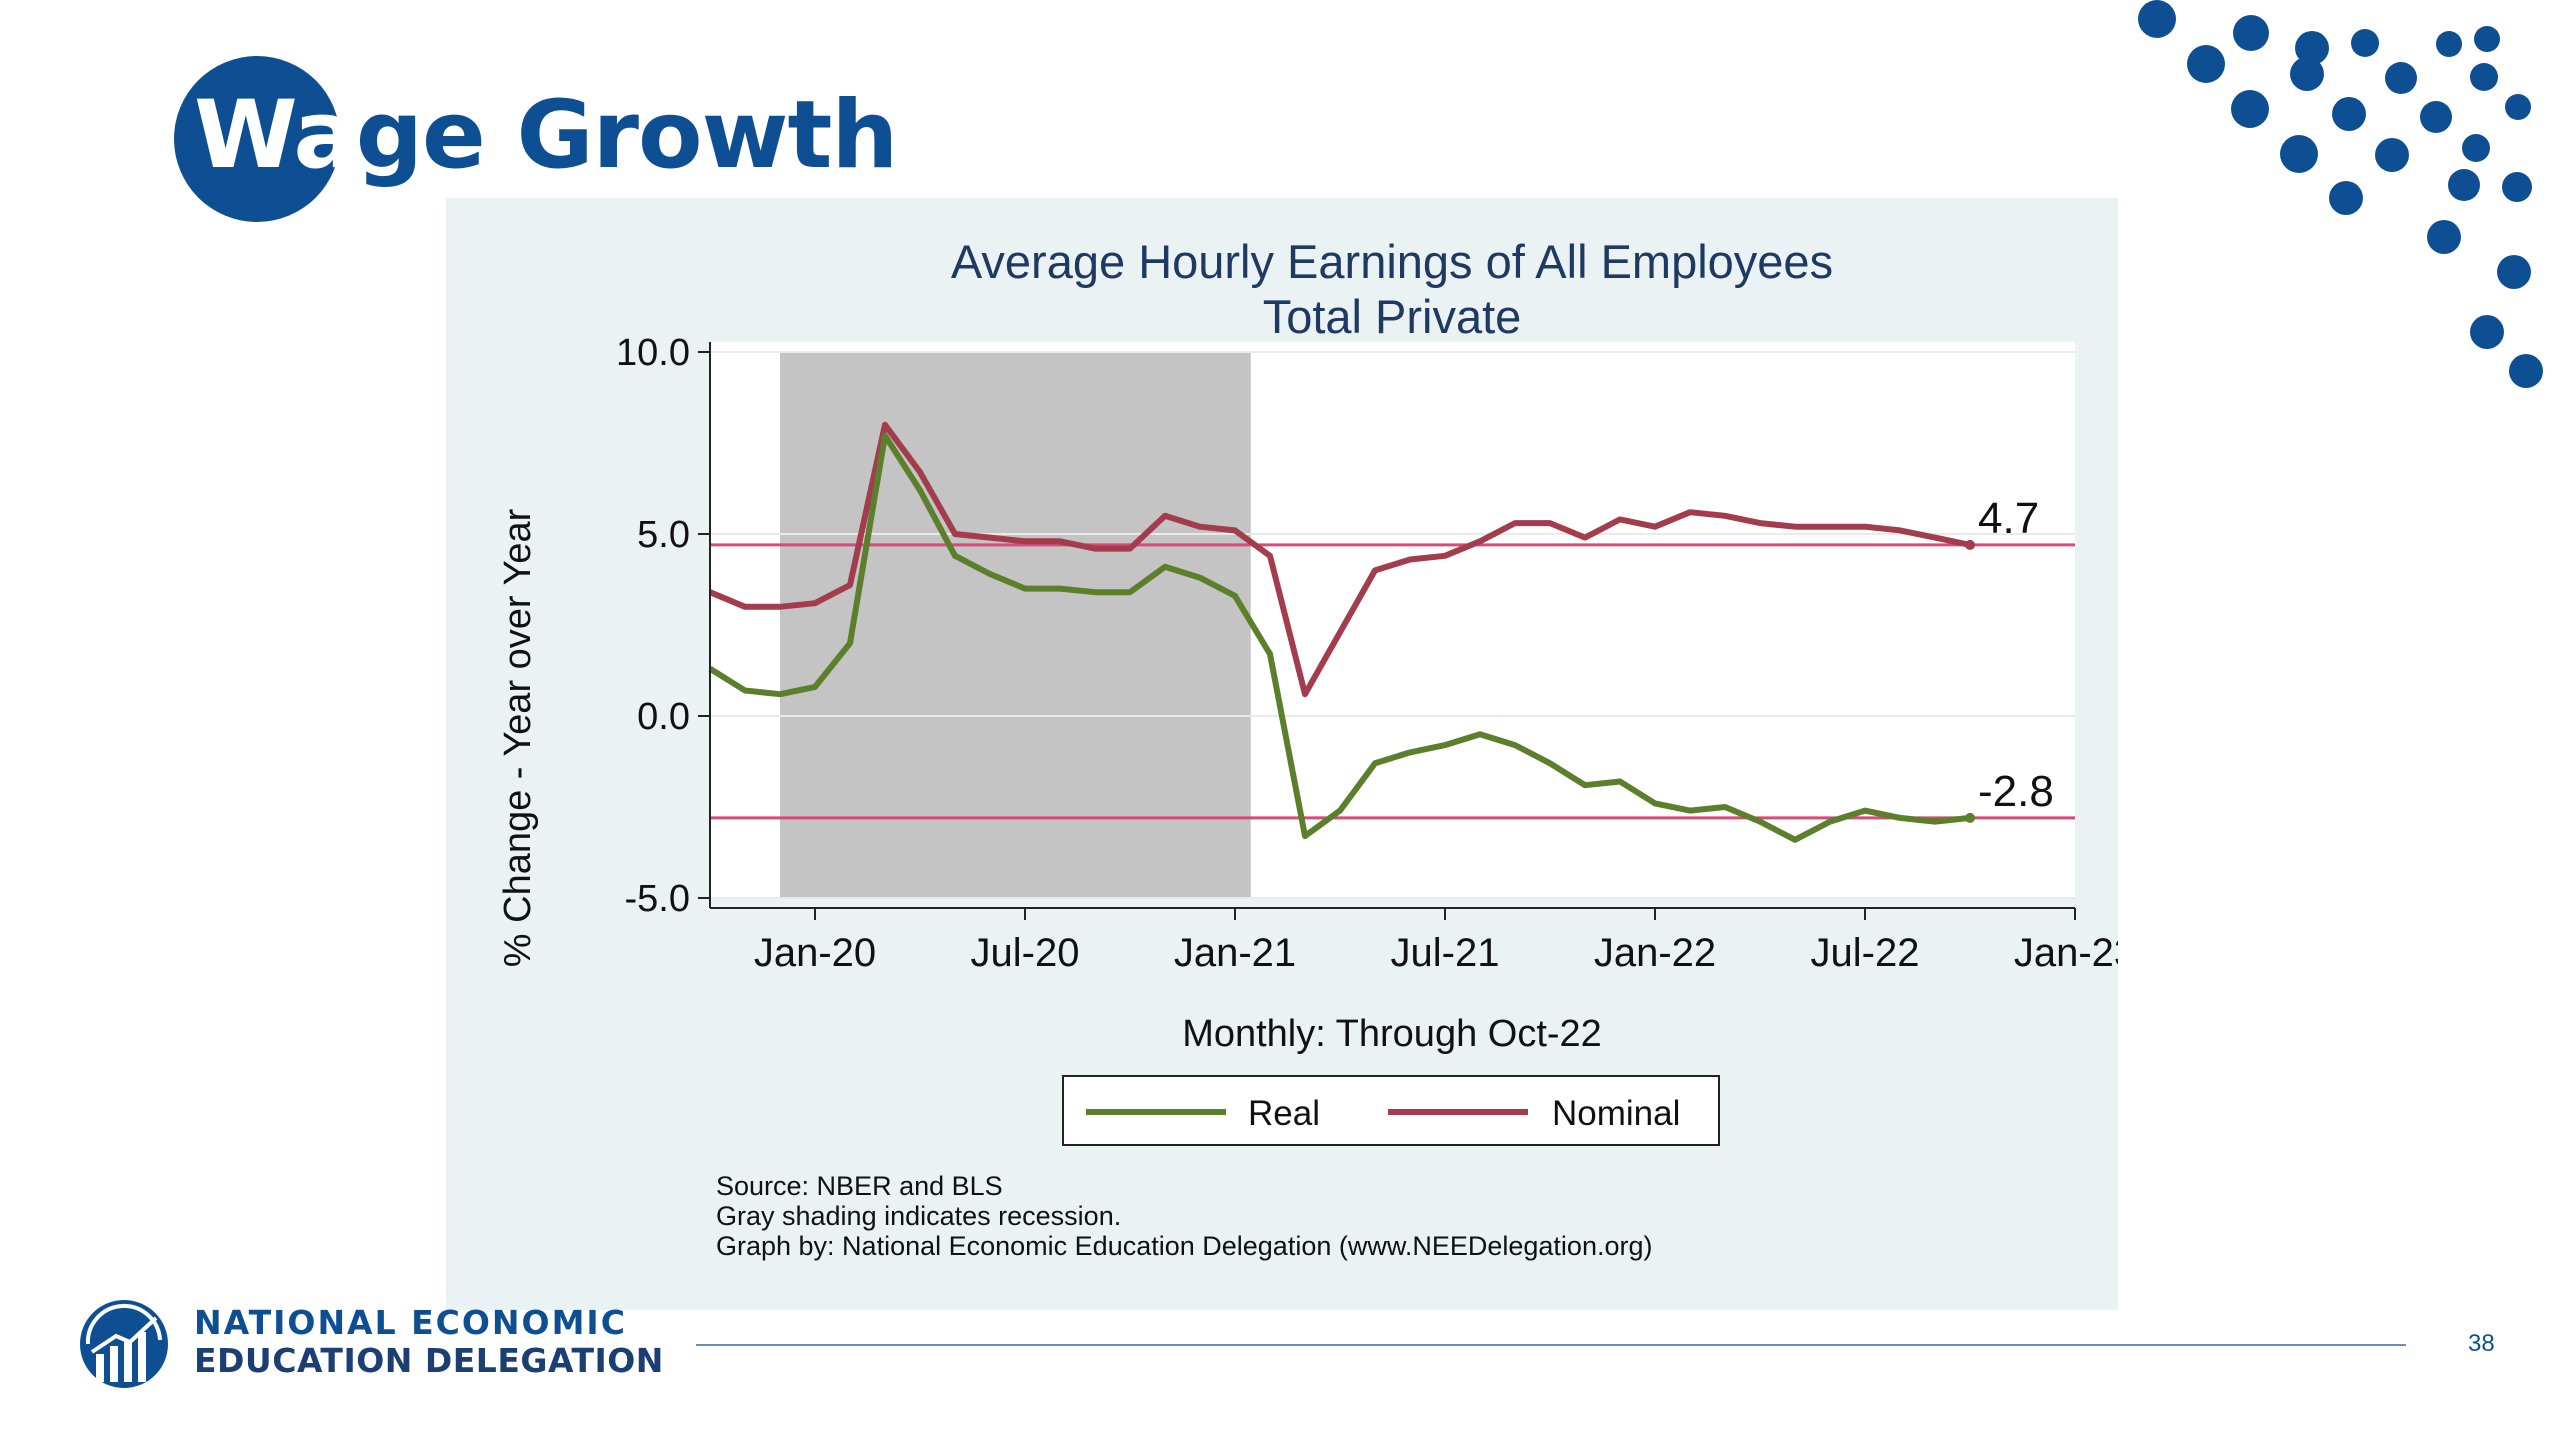  Describe the element at coordinates (657, 899) in the screenshot. I see `y-tick-label: -5.0` at that location.